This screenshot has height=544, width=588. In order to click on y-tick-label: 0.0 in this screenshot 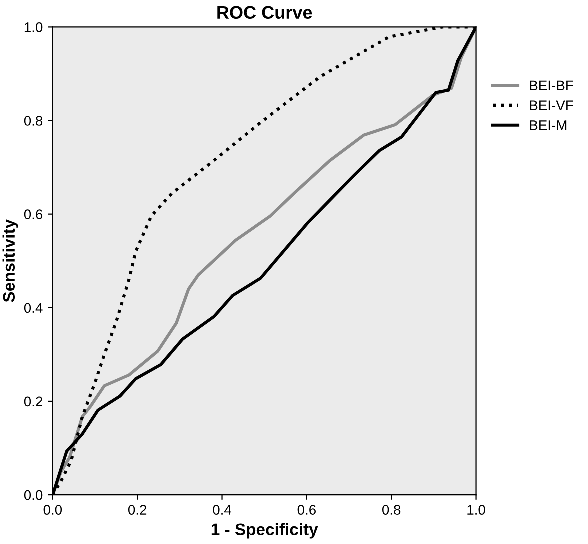, I will do `click(33, 495)`.